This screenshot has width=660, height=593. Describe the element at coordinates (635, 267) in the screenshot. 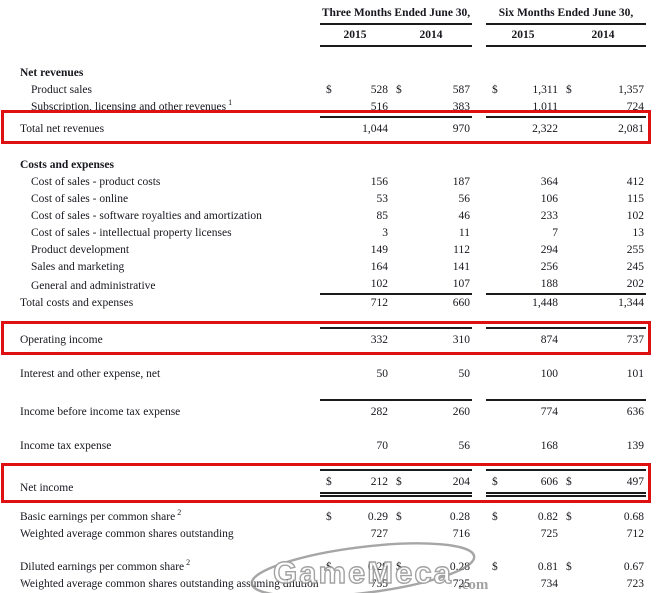

I see `value: 245` at that location.